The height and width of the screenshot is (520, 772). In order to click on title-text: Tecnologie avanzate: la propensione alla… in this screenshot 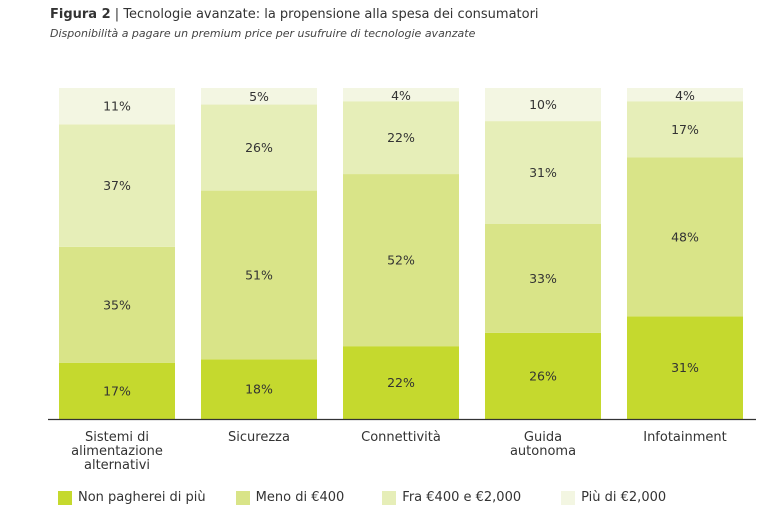, I will do `click(331, 14)`.